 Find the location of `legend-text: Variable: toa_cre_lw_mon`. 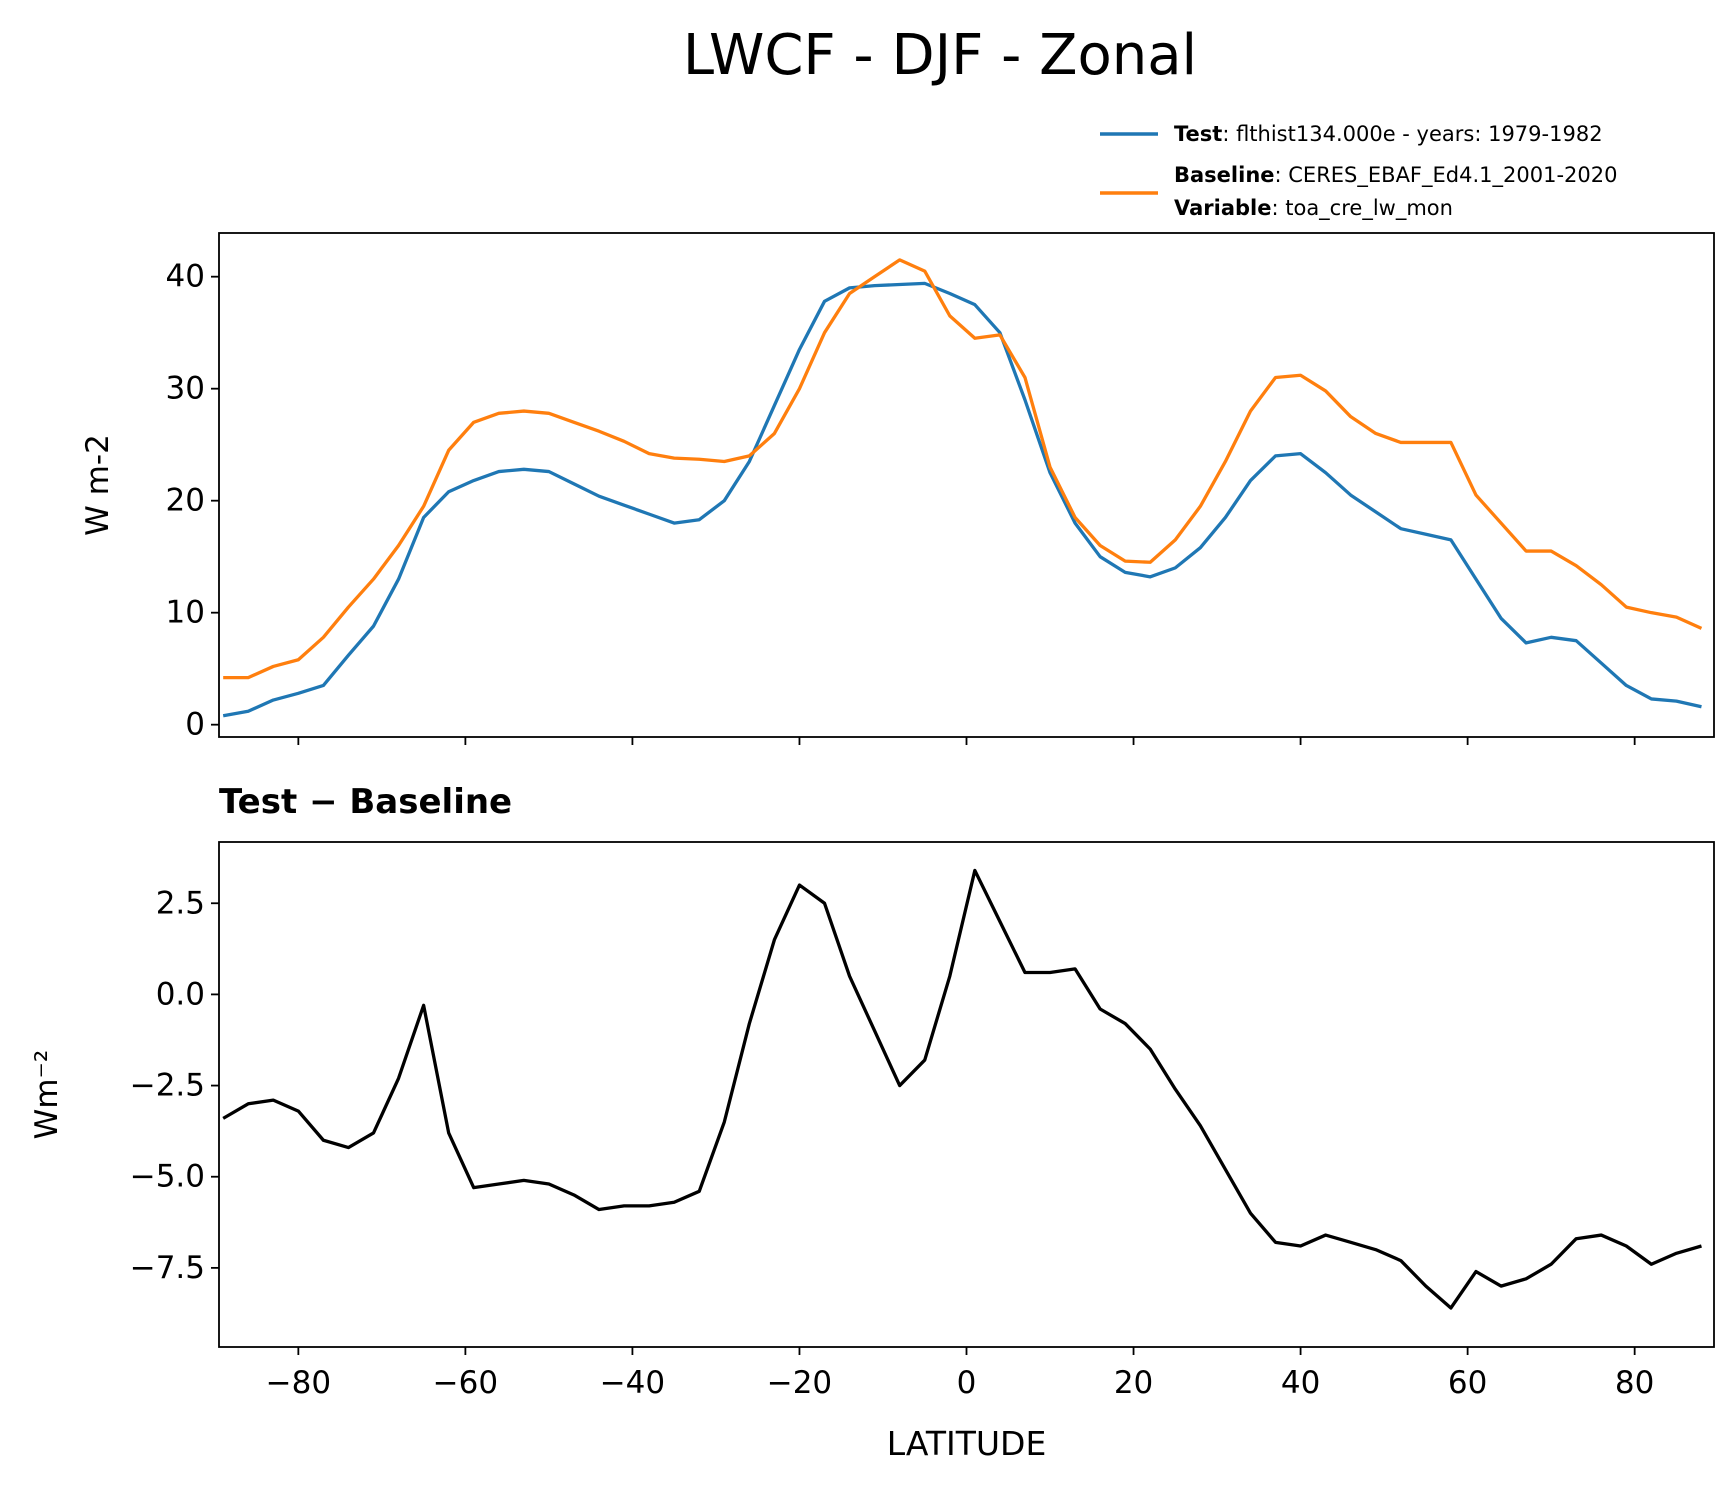

legend-text: Variable: toa_cre_lw_mon is located at coordinates (1313, 208).